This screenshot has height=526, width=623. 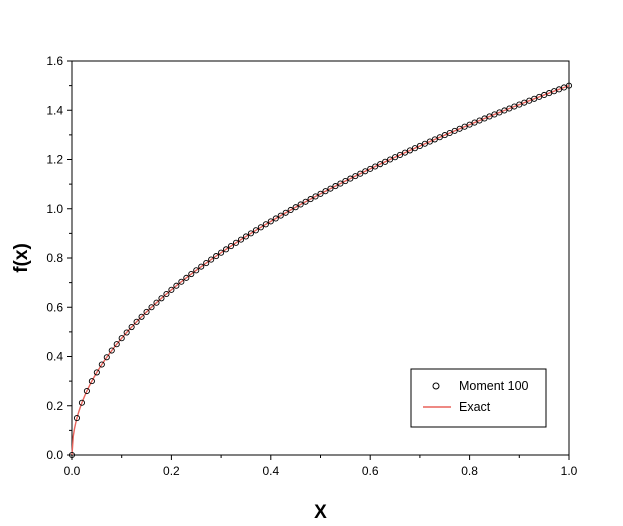 I want to click on x-tick-label: 0.0, so click(x=72, y=471).